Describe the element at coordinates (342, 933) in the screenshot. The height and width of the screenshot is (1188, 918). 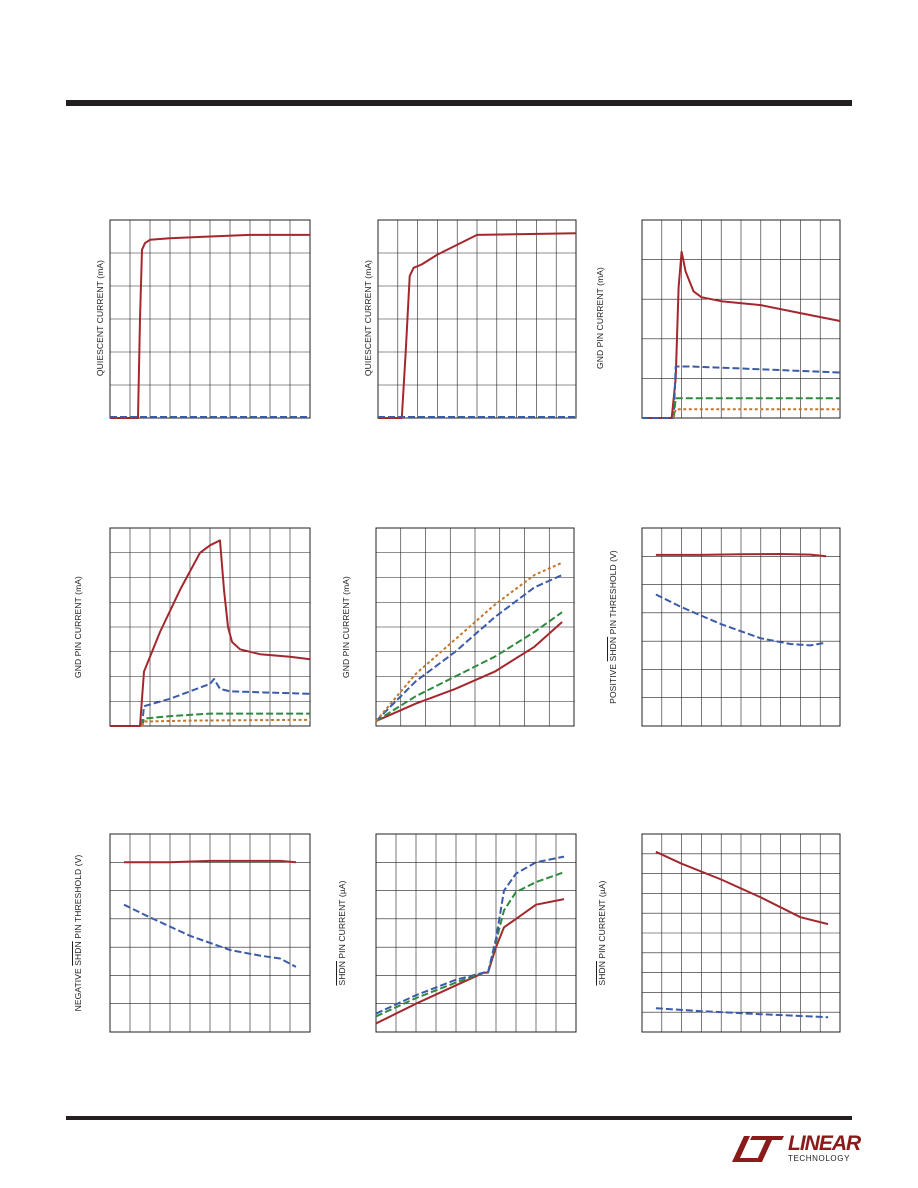
I see `chart-8-ylabel: SHDN PIN CURRENT (µA)` at that location.